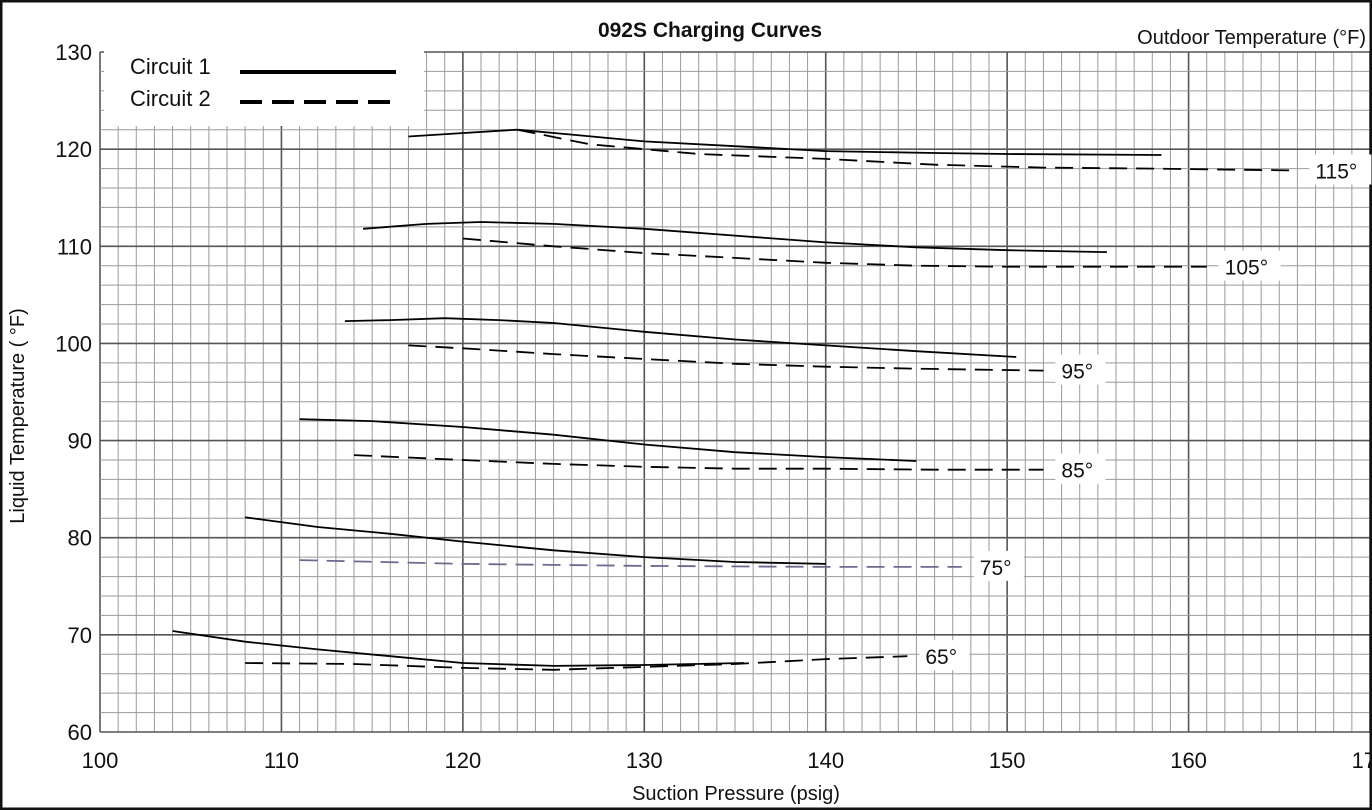  What do you see at coordinates (644, 760) in the screenshot?
I see `x-tick-label: 130` at bounding box center [644, 760].